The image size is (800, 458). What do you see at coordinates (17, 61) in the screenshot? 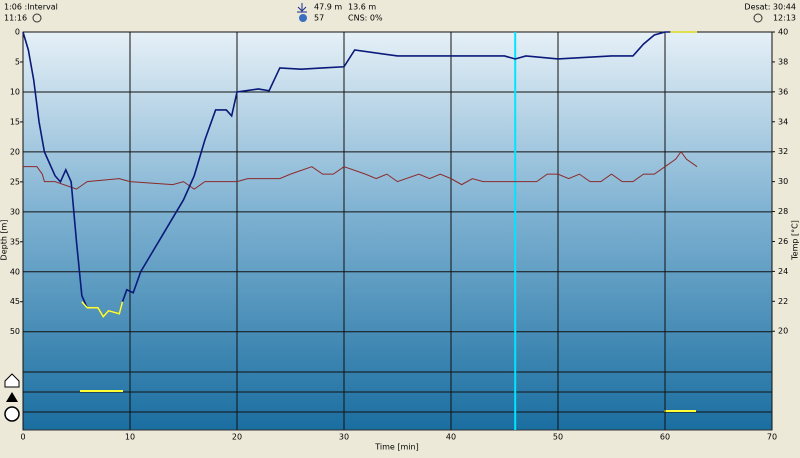
I see `y-tick-label: 5` at bounding box center [17, 61].